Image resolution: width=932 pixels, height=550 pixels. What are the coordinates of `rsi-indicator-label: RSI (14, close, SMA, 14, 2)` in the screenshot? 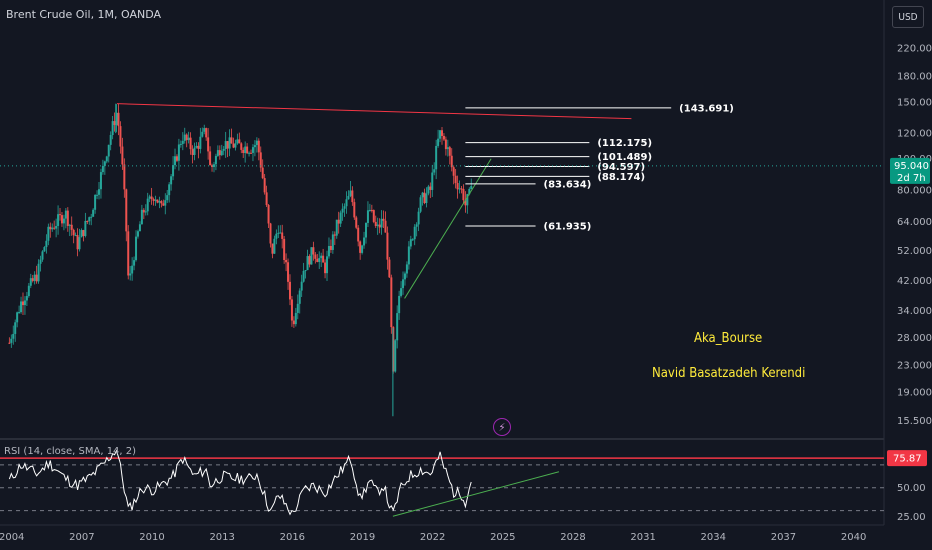 It's located at (70, 451).